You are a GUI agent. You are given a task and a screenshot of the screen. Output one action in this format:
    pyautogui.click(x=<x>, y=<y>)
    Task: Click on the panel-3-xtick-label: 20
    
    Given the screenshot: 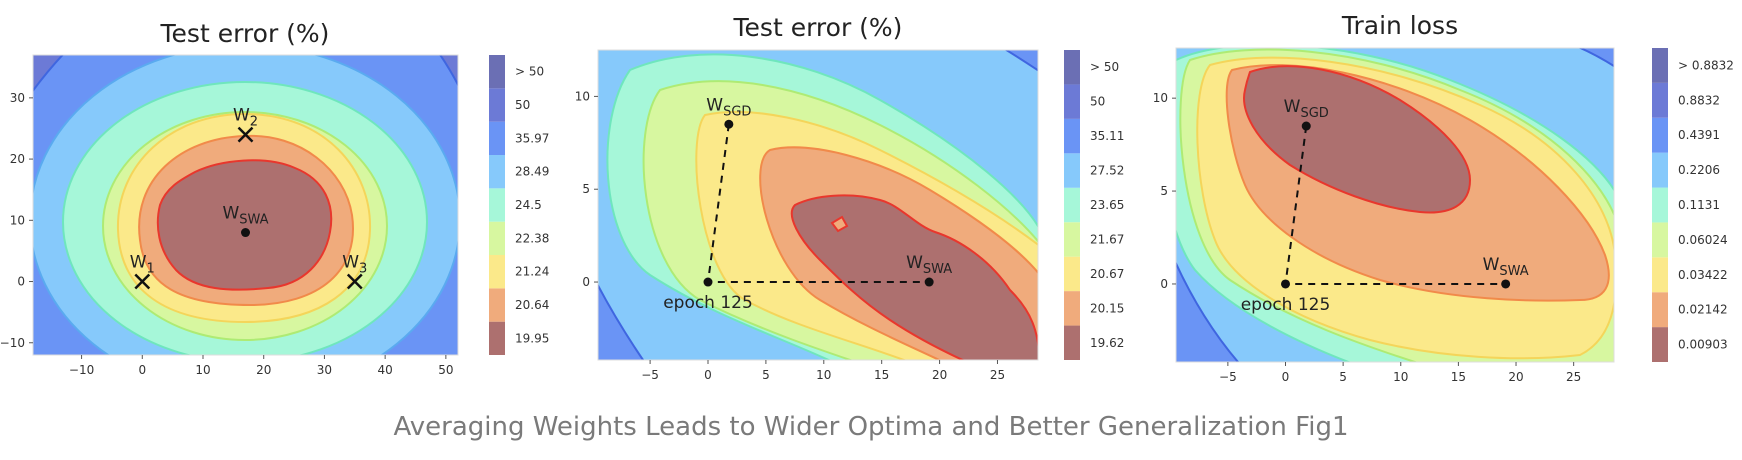 What is the action you would take?
    pyautogui.click(x=1515, y=377)
    